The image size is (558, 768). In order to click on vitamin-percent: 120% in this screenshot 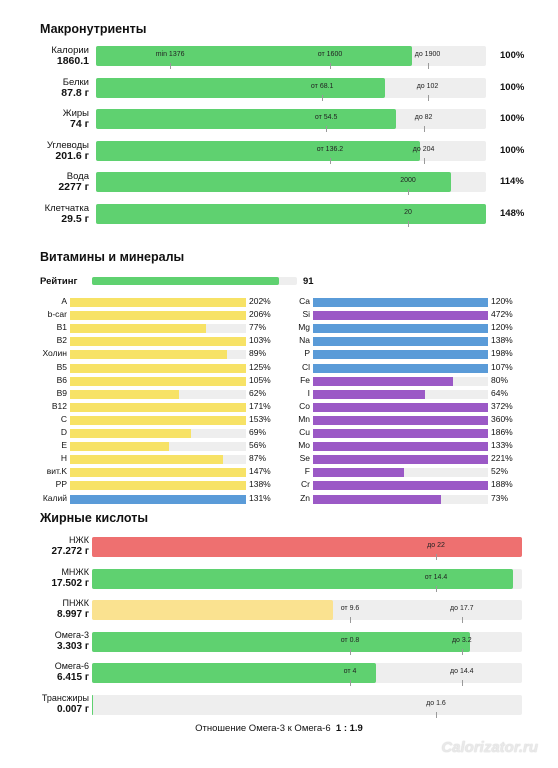, I will do `click(502, 301)`.